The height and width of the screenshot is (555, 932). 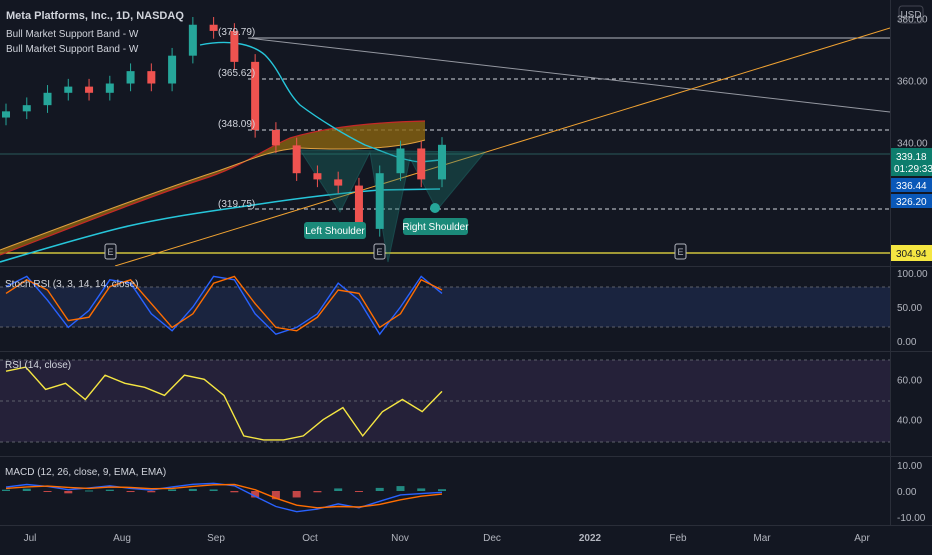 I want to click on level-label-348: (348.09), so click(x=236, y=124).